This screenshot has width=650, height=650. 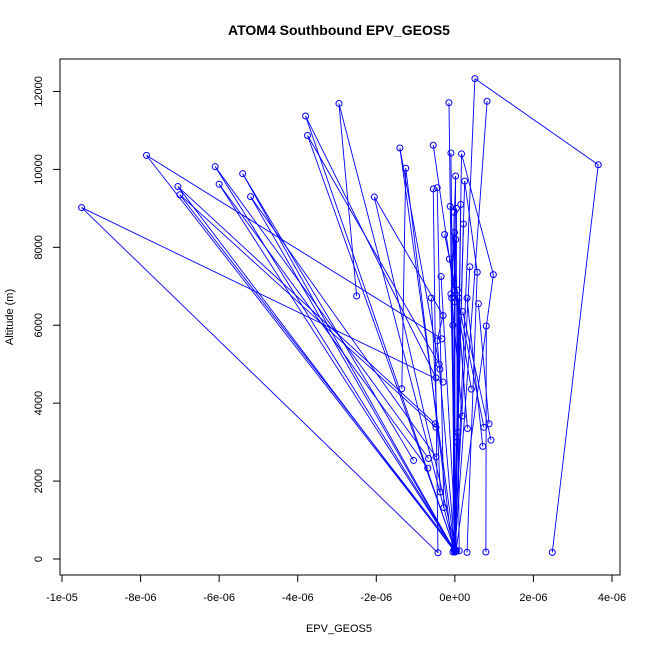 I want to click on y-tick-label: 0, so click(x=39, y=559).